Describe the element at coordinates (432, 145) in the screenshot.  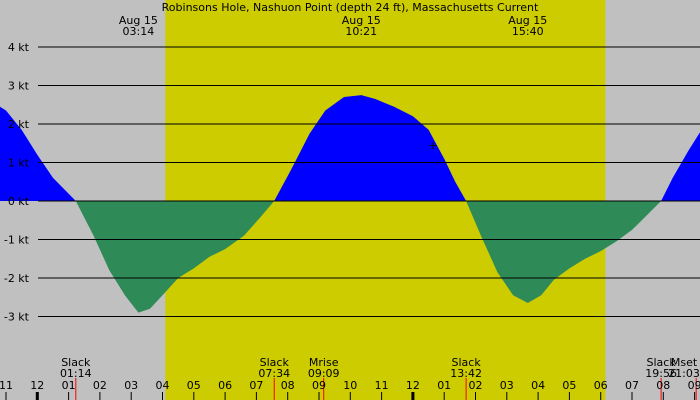
I see `cursor-plus-mark: +` at that location.